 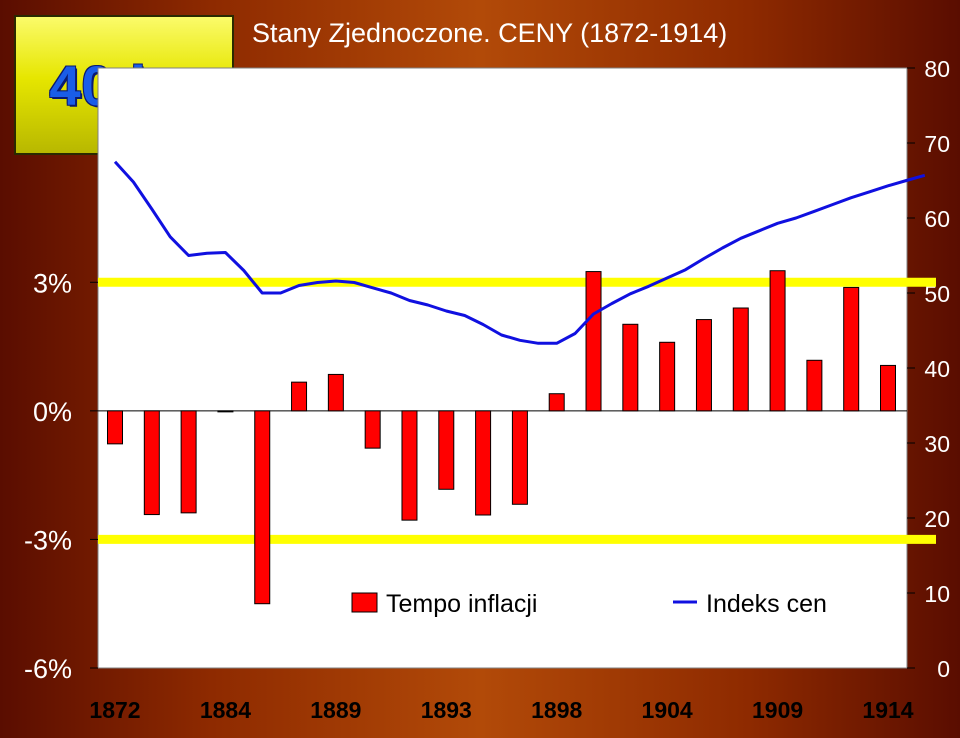 What do you see at coordinates (766, 604) in the screenshot?
I see `legend-line-label: Indeks cen` at bounding box center [766, 604].